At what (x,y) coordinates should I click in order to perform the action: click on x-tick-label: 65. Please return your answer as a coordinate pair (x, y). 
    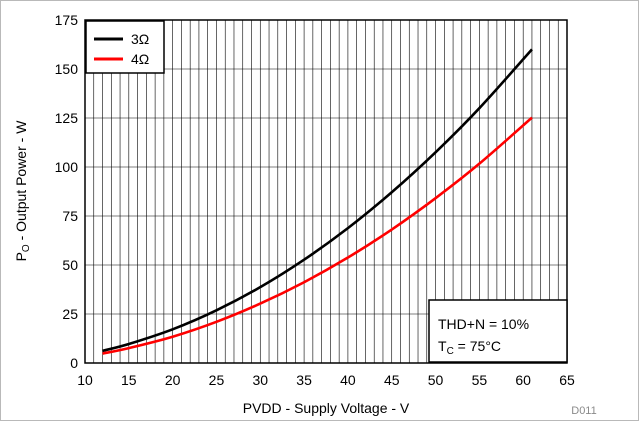
    Looking at the image, I should click on (567, 380).